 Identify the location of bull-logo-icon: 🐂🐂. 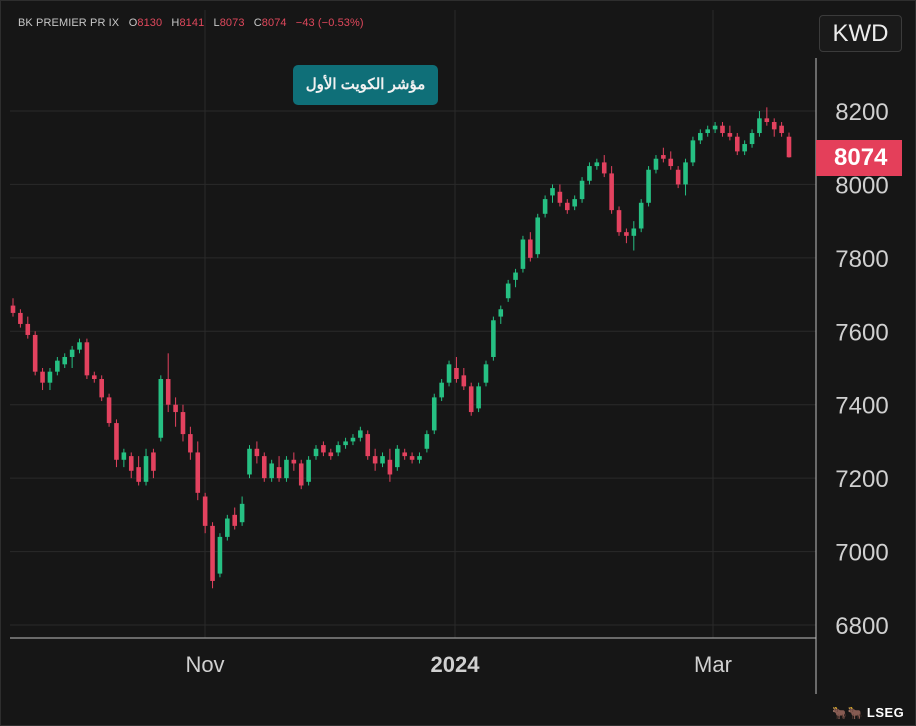
(847, 713).